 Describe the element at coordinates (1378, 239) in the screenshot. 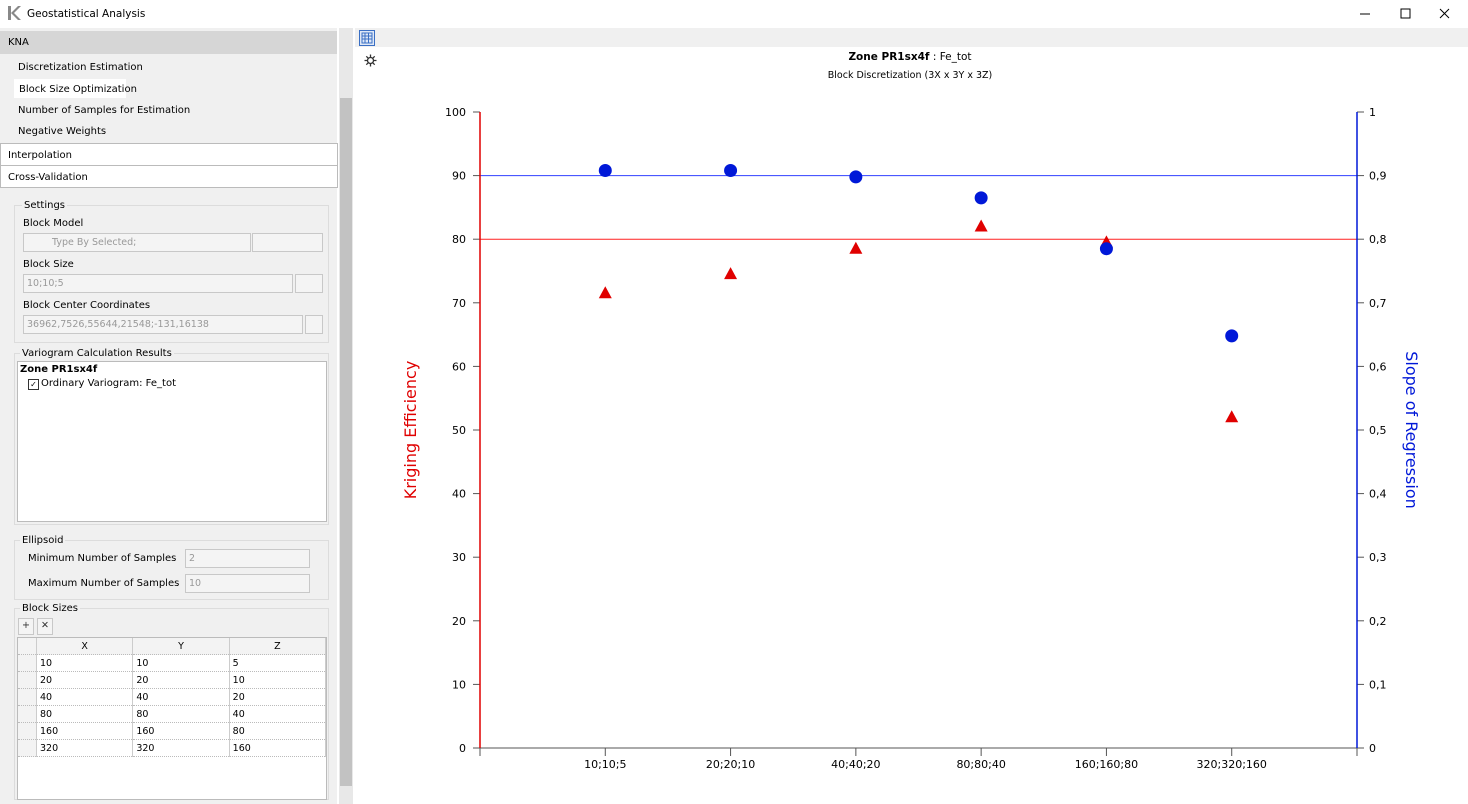

I see `y2-tick-label: 0,8` at that location.